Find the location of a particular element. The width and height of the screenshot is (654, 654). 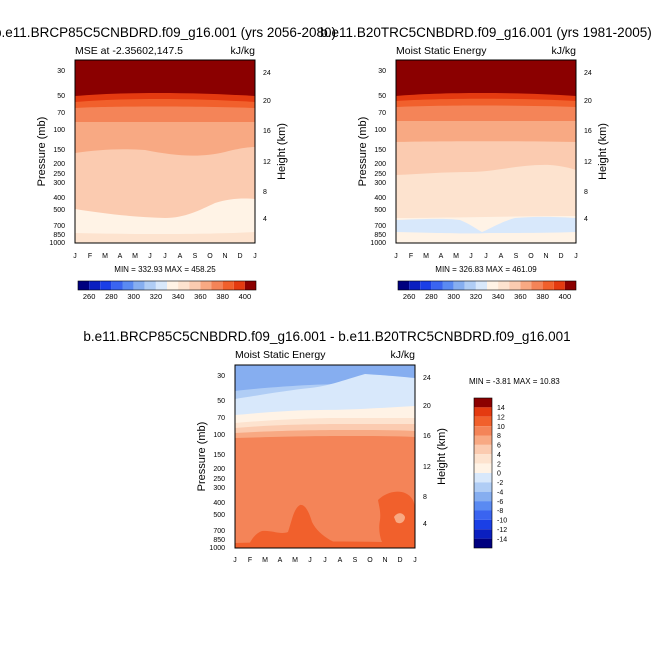

x-tick-label: A is located at coordinates (180, 256).